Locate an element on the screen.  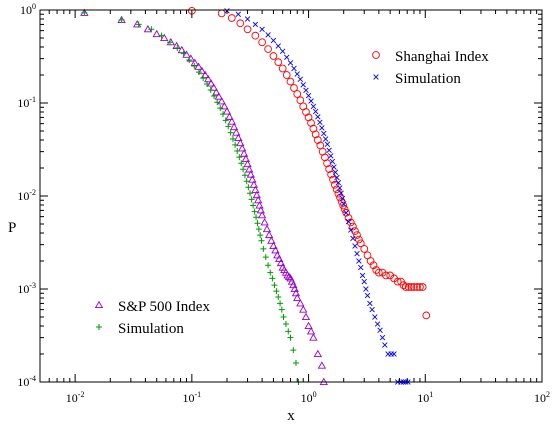
y-tick-label: 10-2 is located at coordinates (26, 195).